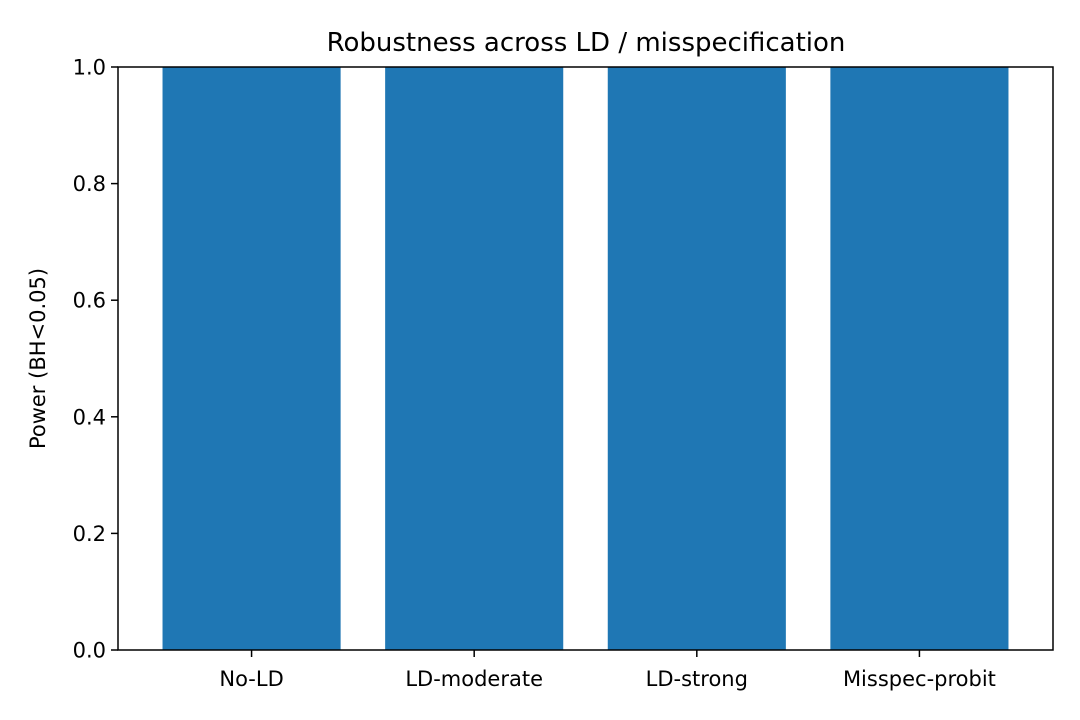 This screenshot has width=1080, height=720. Describe the element at coordinates (697, 679) in the screenshot. I see `x-tick-label: LD-strong` at that location.